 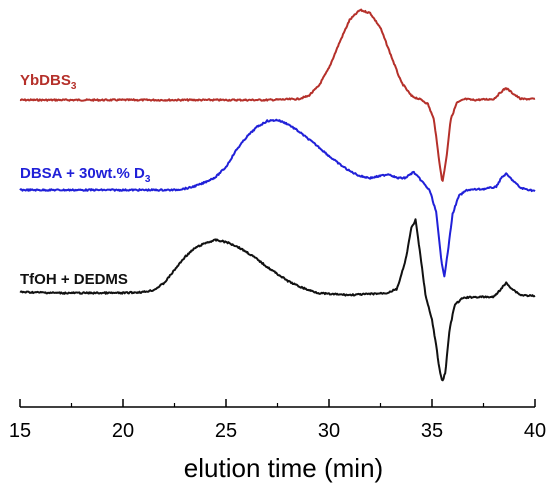 What do you see at coordinates (432, 431) in the screenshot?
I see `x-tick-label: 35` at bounding box center [432, 431].